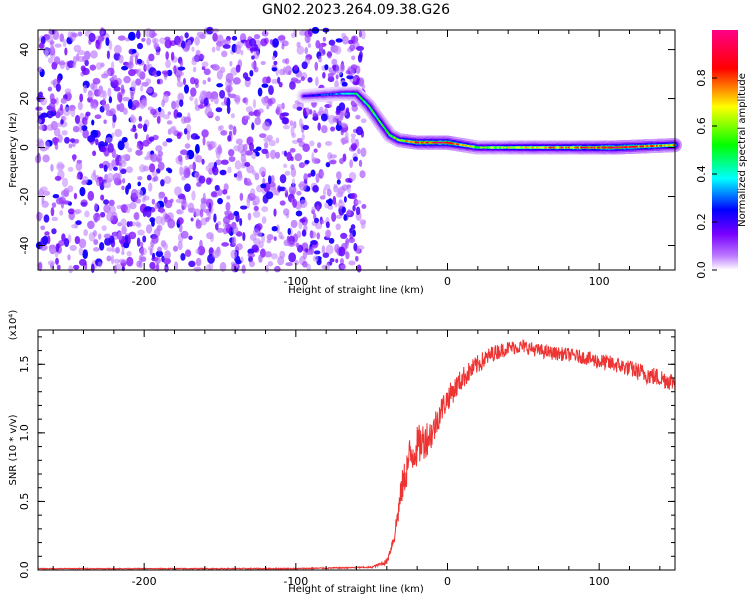 Image resolution: width=750 pixels, height=600 pixels. Describe the element at coordinates (356, 589) in the screenshot. I see `snr-xlabel: Height of straight line (km)` at that location.